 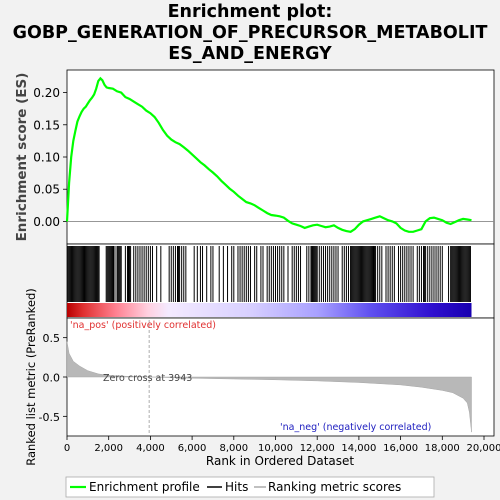 I want to click on legend, so click(x=250, y=487).